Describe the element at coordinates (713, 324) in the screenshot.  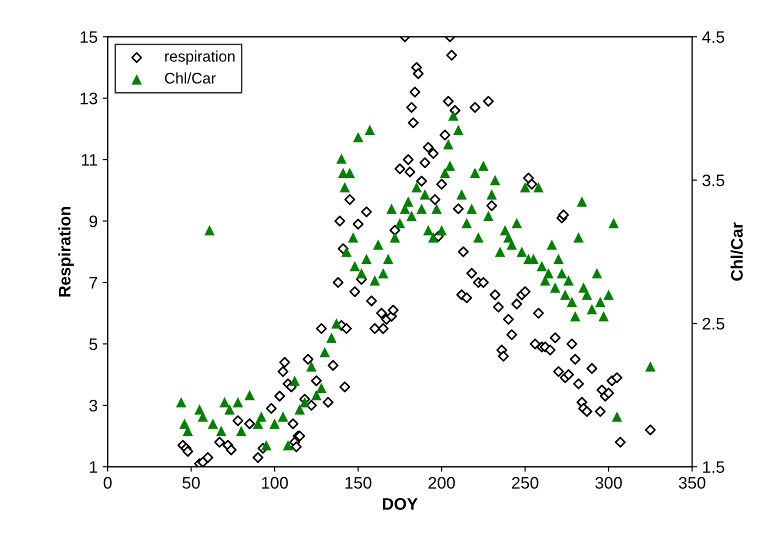
I see `y2-tick-label: 2.5` at that location.